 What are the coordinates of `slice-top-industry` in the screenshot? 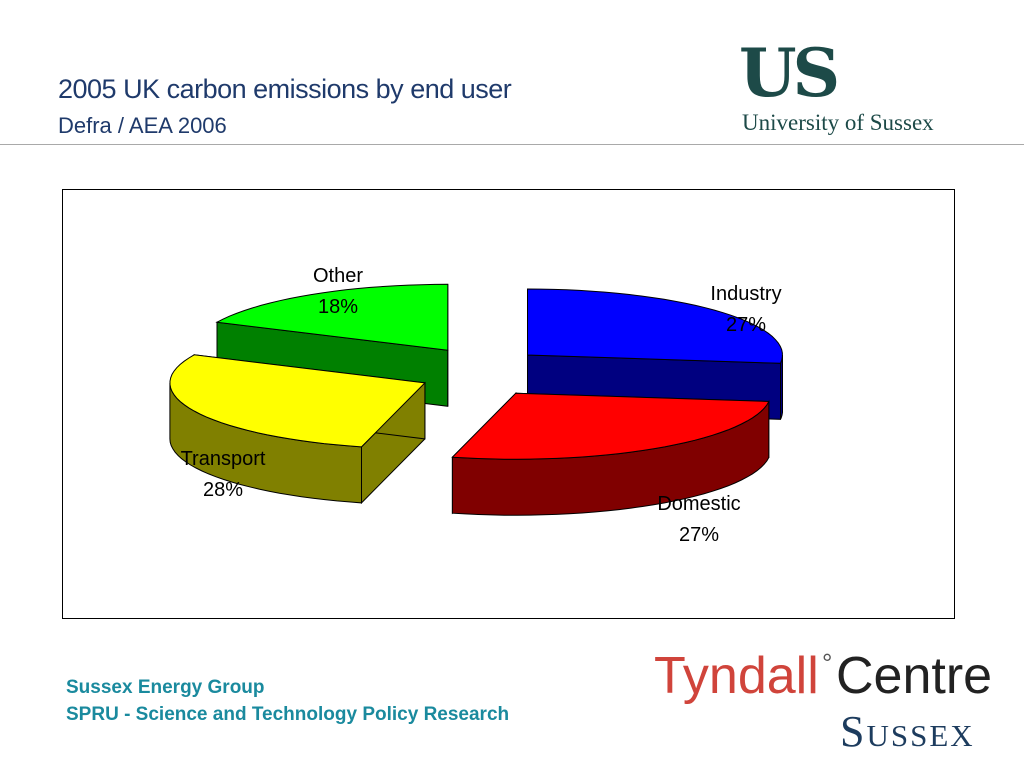 It's located at (655, 326).